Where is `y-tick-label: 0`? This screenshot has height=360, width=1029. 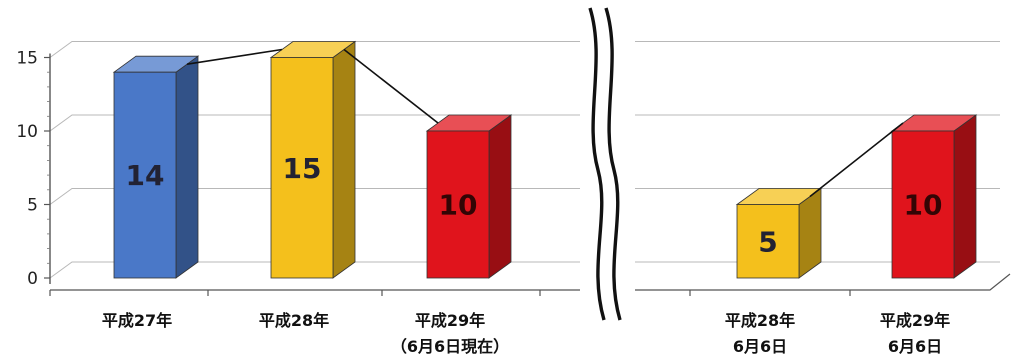
y-tick-label: 0 is located at coordinates (32, 279).